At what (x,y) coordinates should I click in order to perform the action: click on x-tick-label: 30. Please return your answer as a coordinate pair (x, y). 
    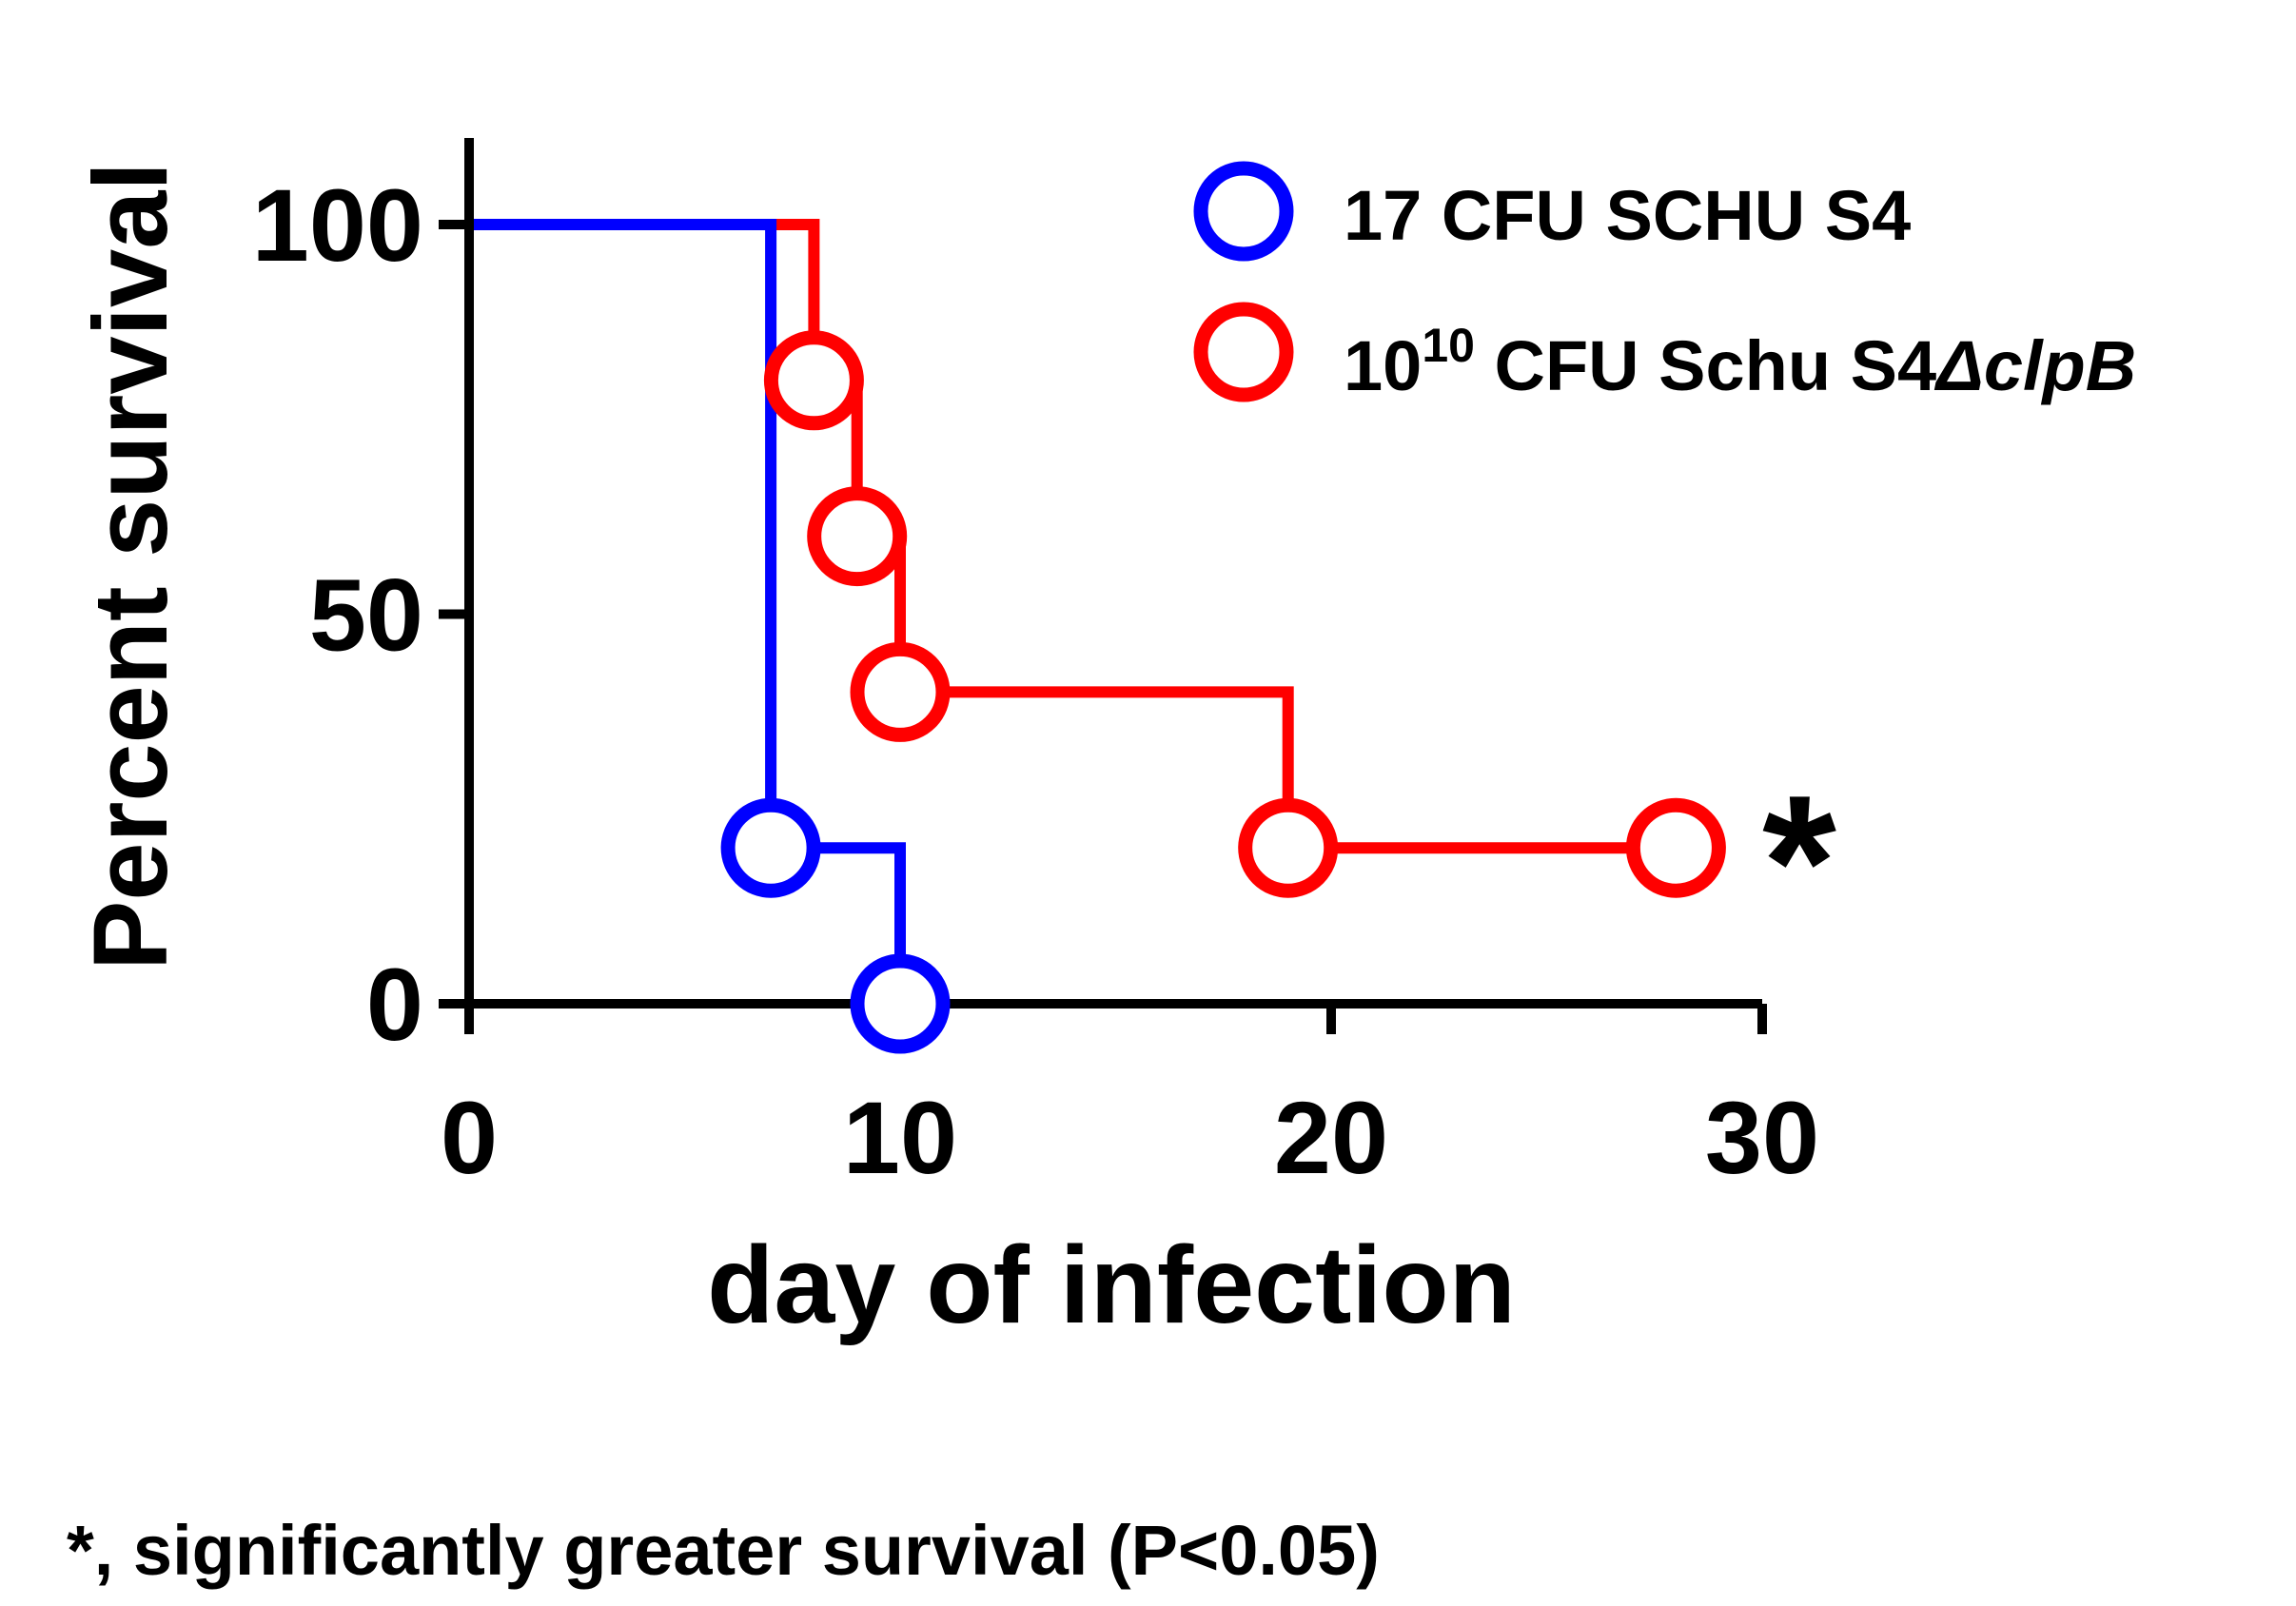
    Looking at the image, I should click on (1762, 1137).